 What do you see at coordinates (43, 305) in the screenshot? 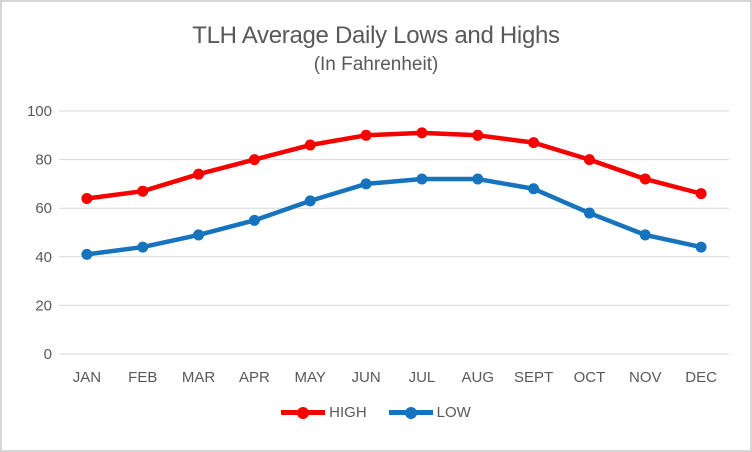
I see `y-axis-tick-label: 20` at bounding box center [43, 305].